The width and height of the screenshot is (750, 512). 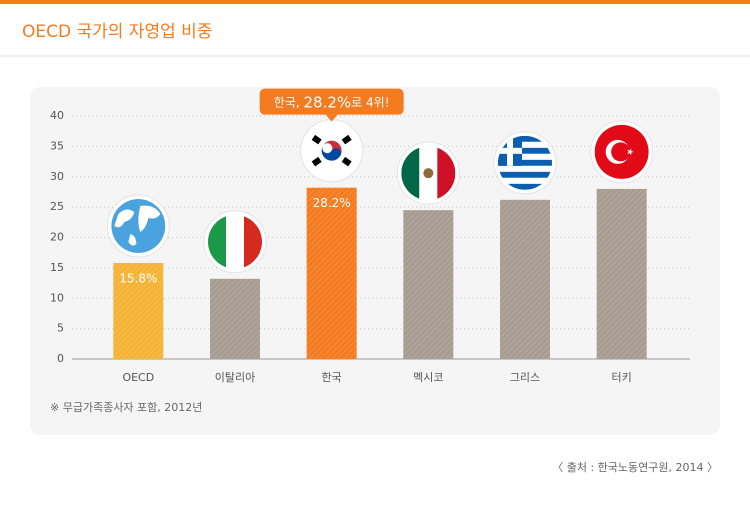 I want to click on x-tick-label: OECD, so click(x=138, y=377).